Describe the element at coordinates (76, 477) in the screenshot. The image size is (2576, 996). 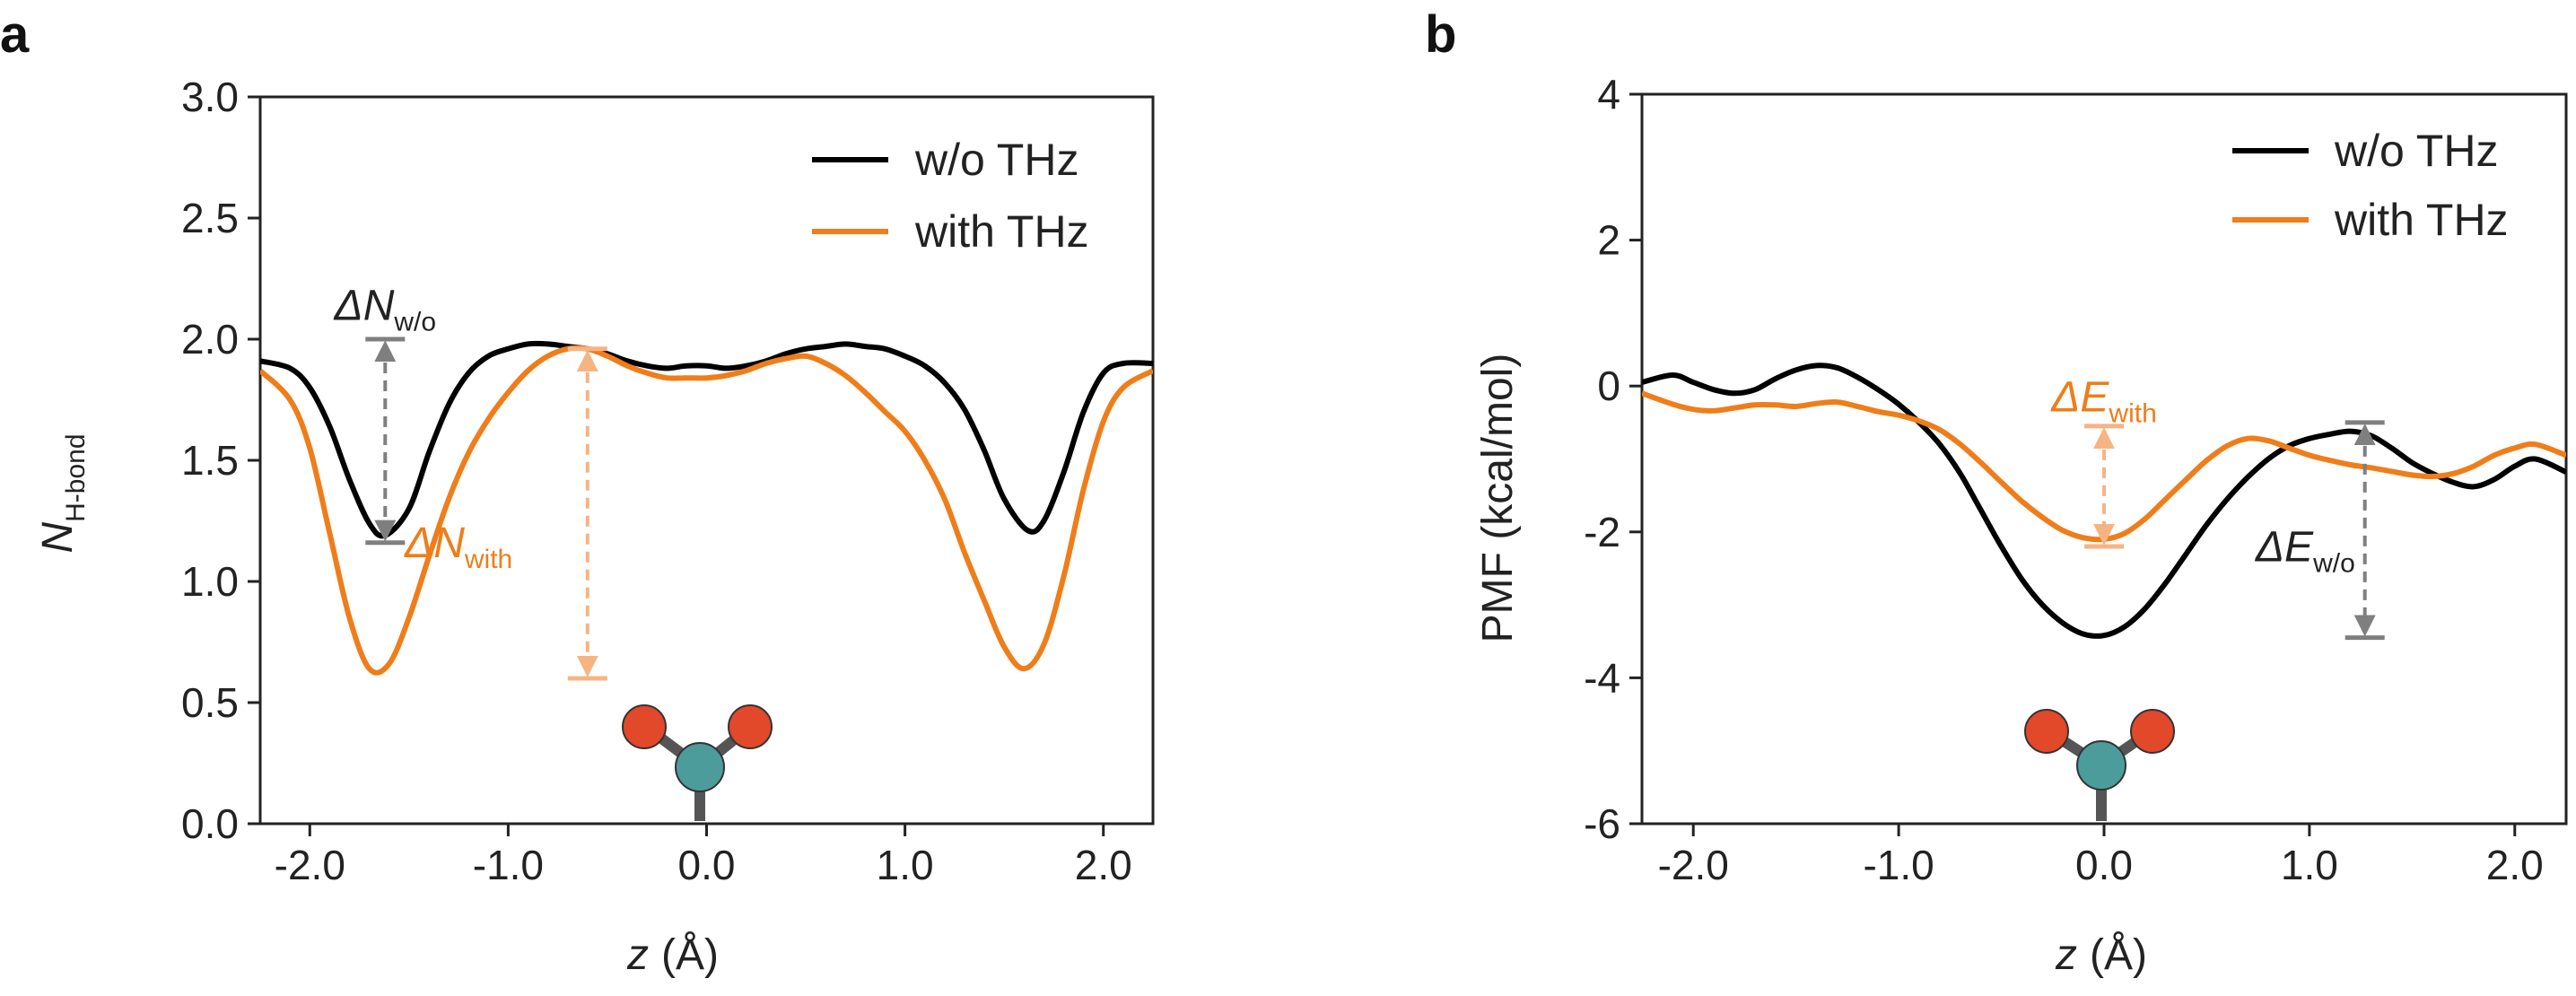
I see `panel-a-y-axis-label-sub: H-bond` at that location.